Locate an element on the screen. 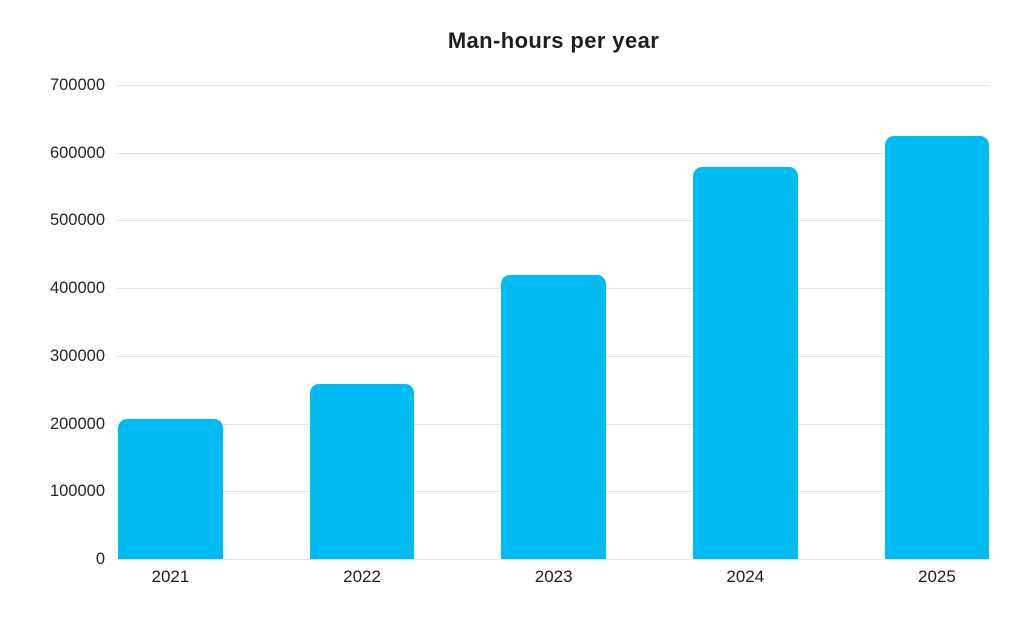  x-axis-tick-label-2023: 2023 is located at coordinates (553, 576).